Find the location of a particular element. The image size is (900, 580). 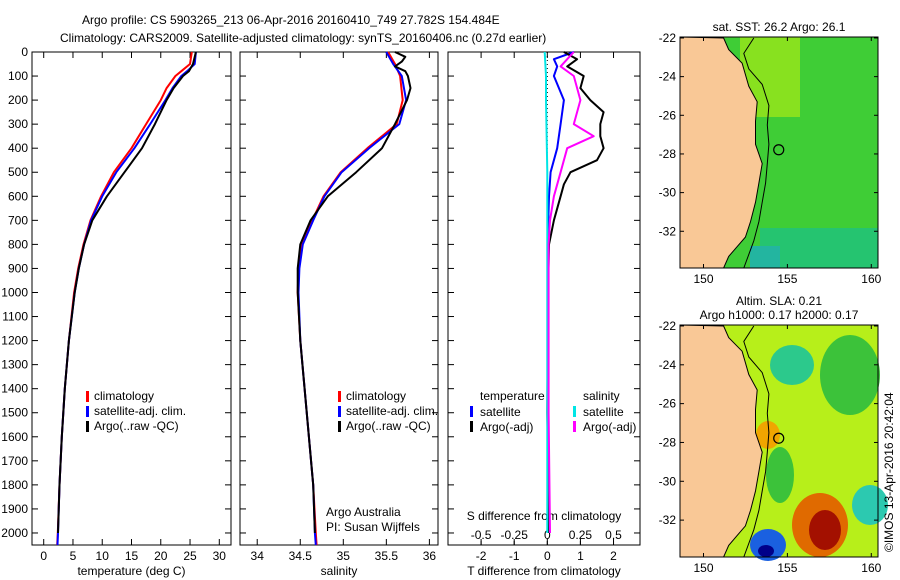

argo-location-marker is located at coordinates (779, 438).